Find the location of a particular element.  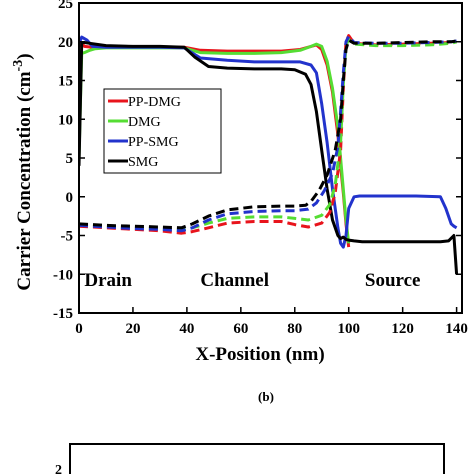

legend-entry-dmg: DMG is located at coordinates (144, 122).